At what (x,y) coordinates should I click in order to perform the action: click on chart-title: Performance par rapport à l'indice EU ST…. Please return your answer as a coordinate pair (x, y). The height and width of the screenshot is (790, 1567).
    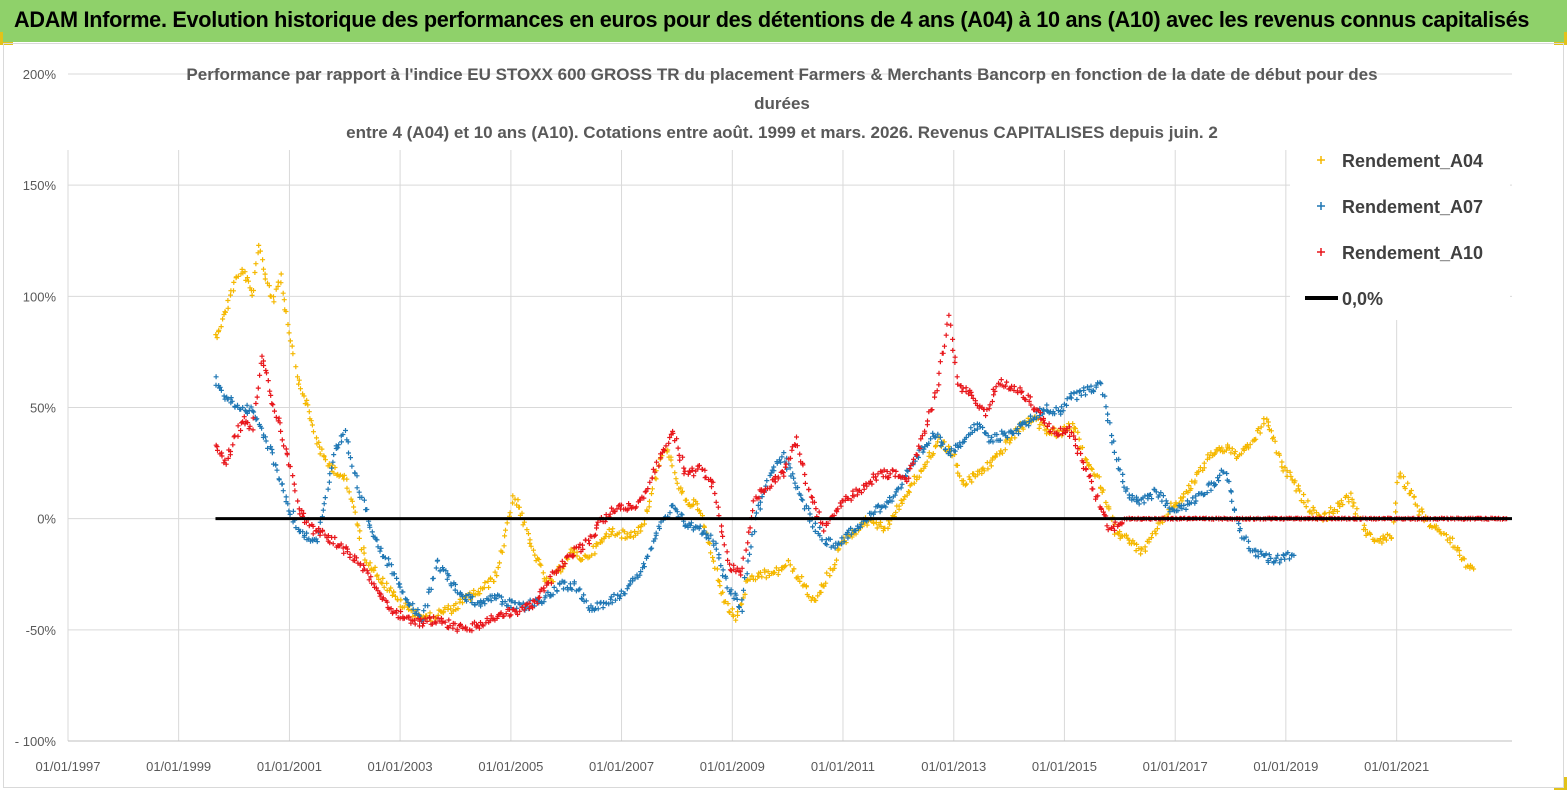
    Looking at the image, I should click on (781, 103).